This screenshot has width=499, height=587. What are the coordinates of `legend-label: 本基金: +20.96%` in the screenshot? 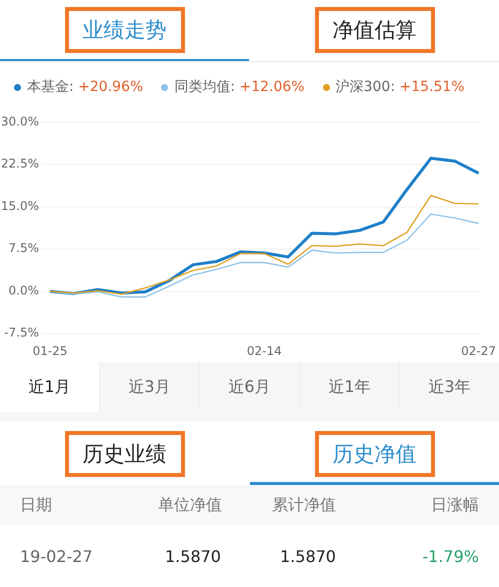 It's located at (85, 87).